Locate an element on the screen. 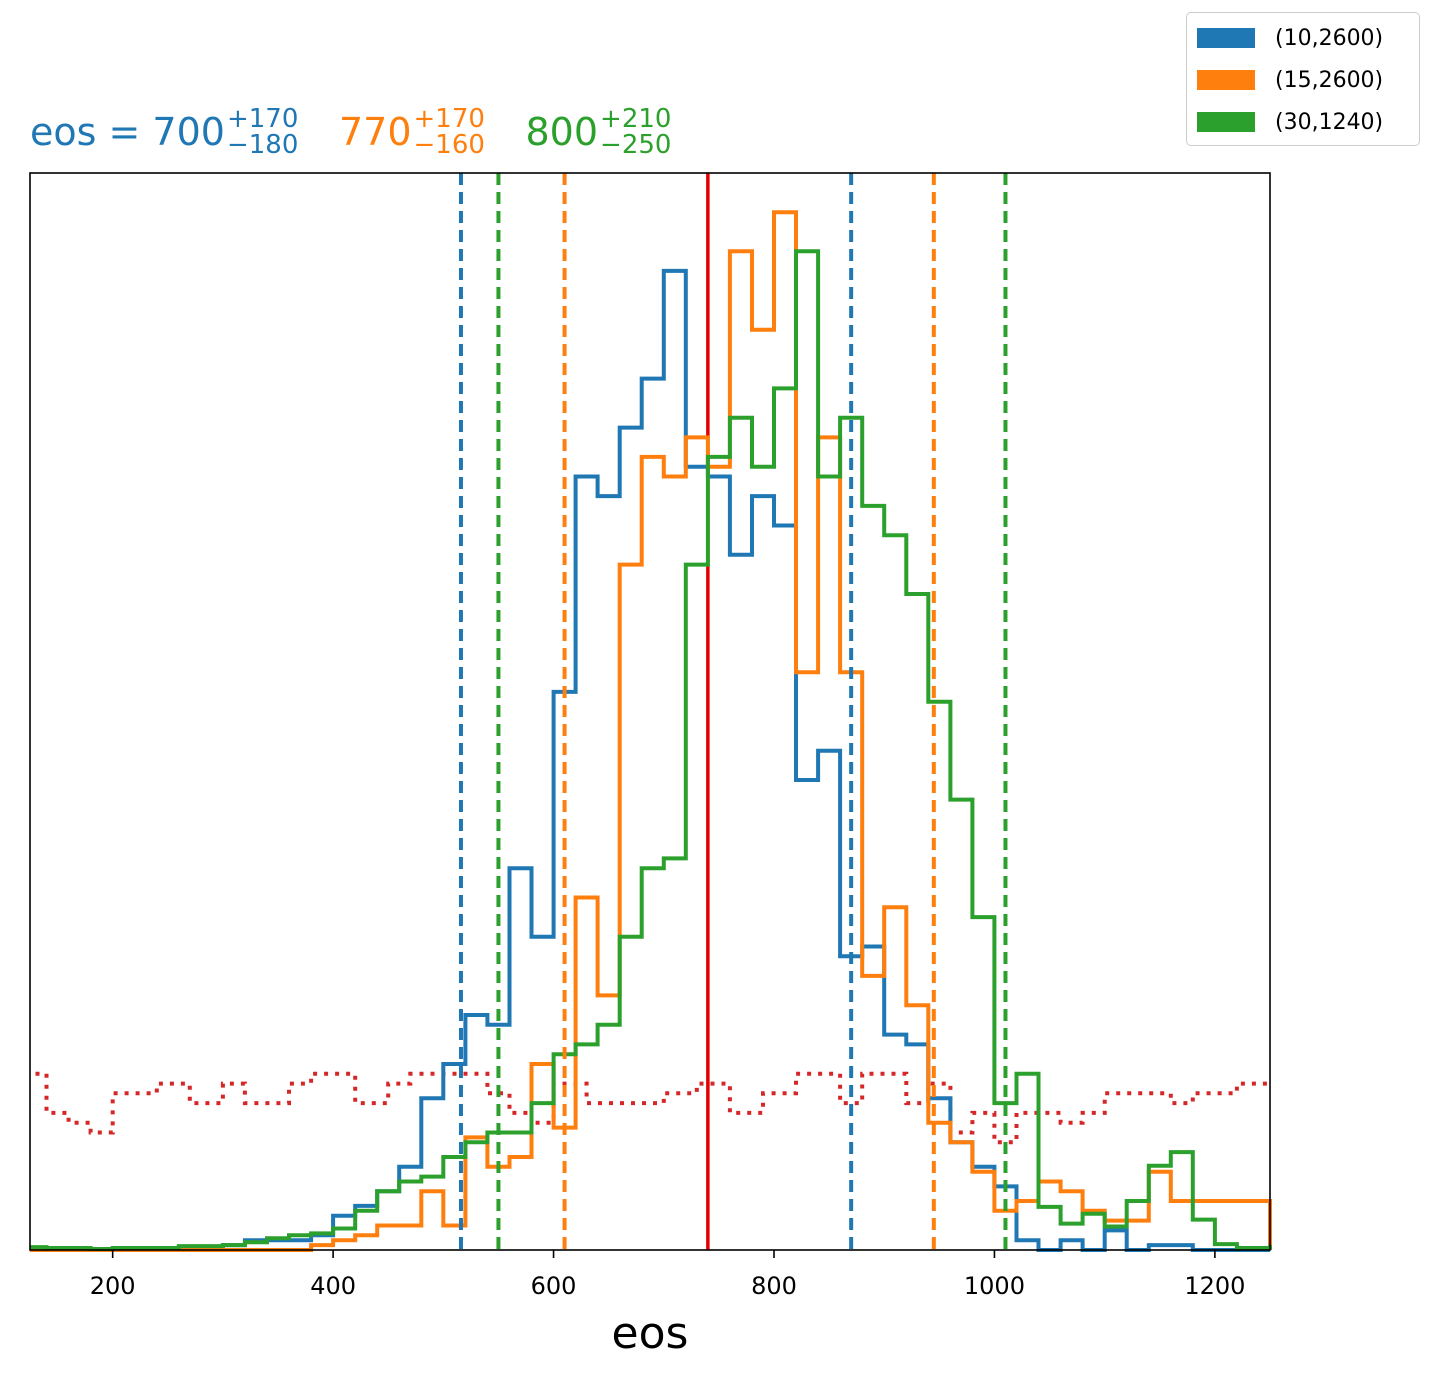 This screenshot has height=1378, width=1435. title-lower-error: −180 is located at coordinates (262, 145).